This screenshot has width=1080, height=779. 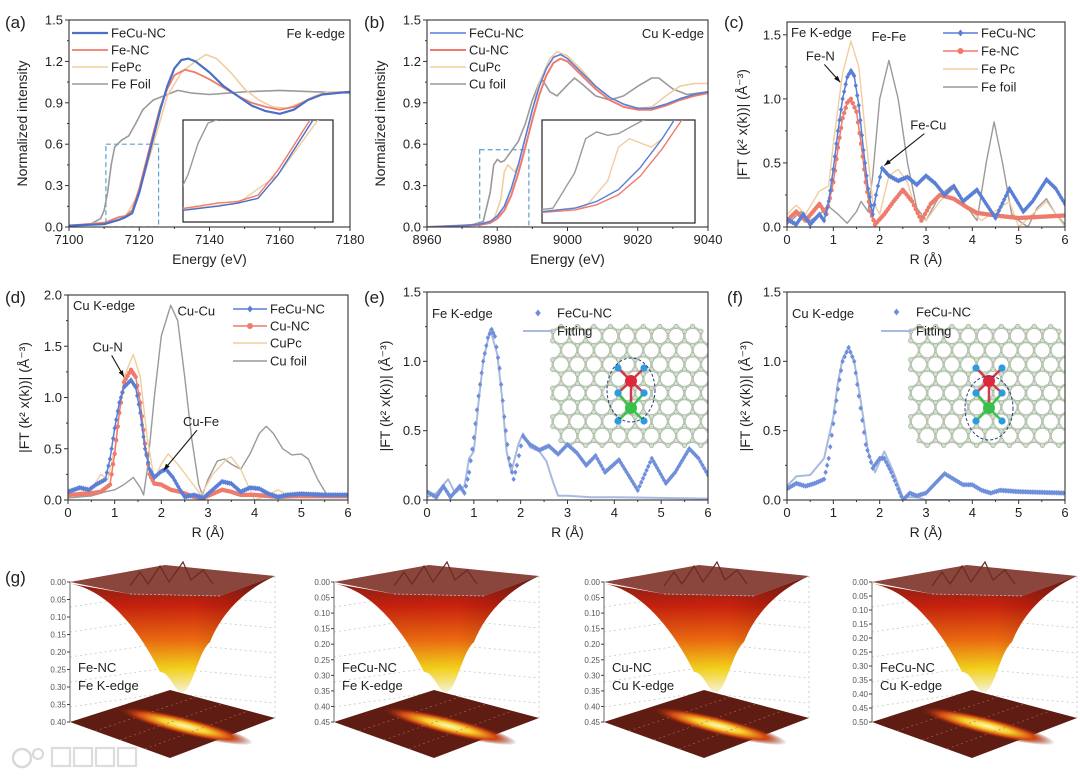 What do you see at coordinates (58, 722) in the screenshot?
I see `z-tick-label: 0.40` at bounding box center [58, 722].